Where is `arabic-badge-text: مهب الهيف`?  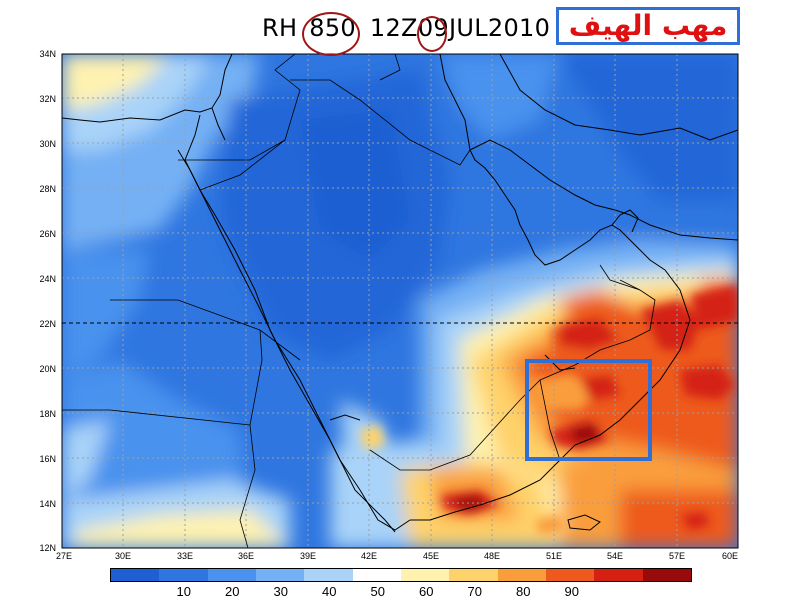
arabic-badge-text: مهب الهيف is located at coordinates (648, 25).